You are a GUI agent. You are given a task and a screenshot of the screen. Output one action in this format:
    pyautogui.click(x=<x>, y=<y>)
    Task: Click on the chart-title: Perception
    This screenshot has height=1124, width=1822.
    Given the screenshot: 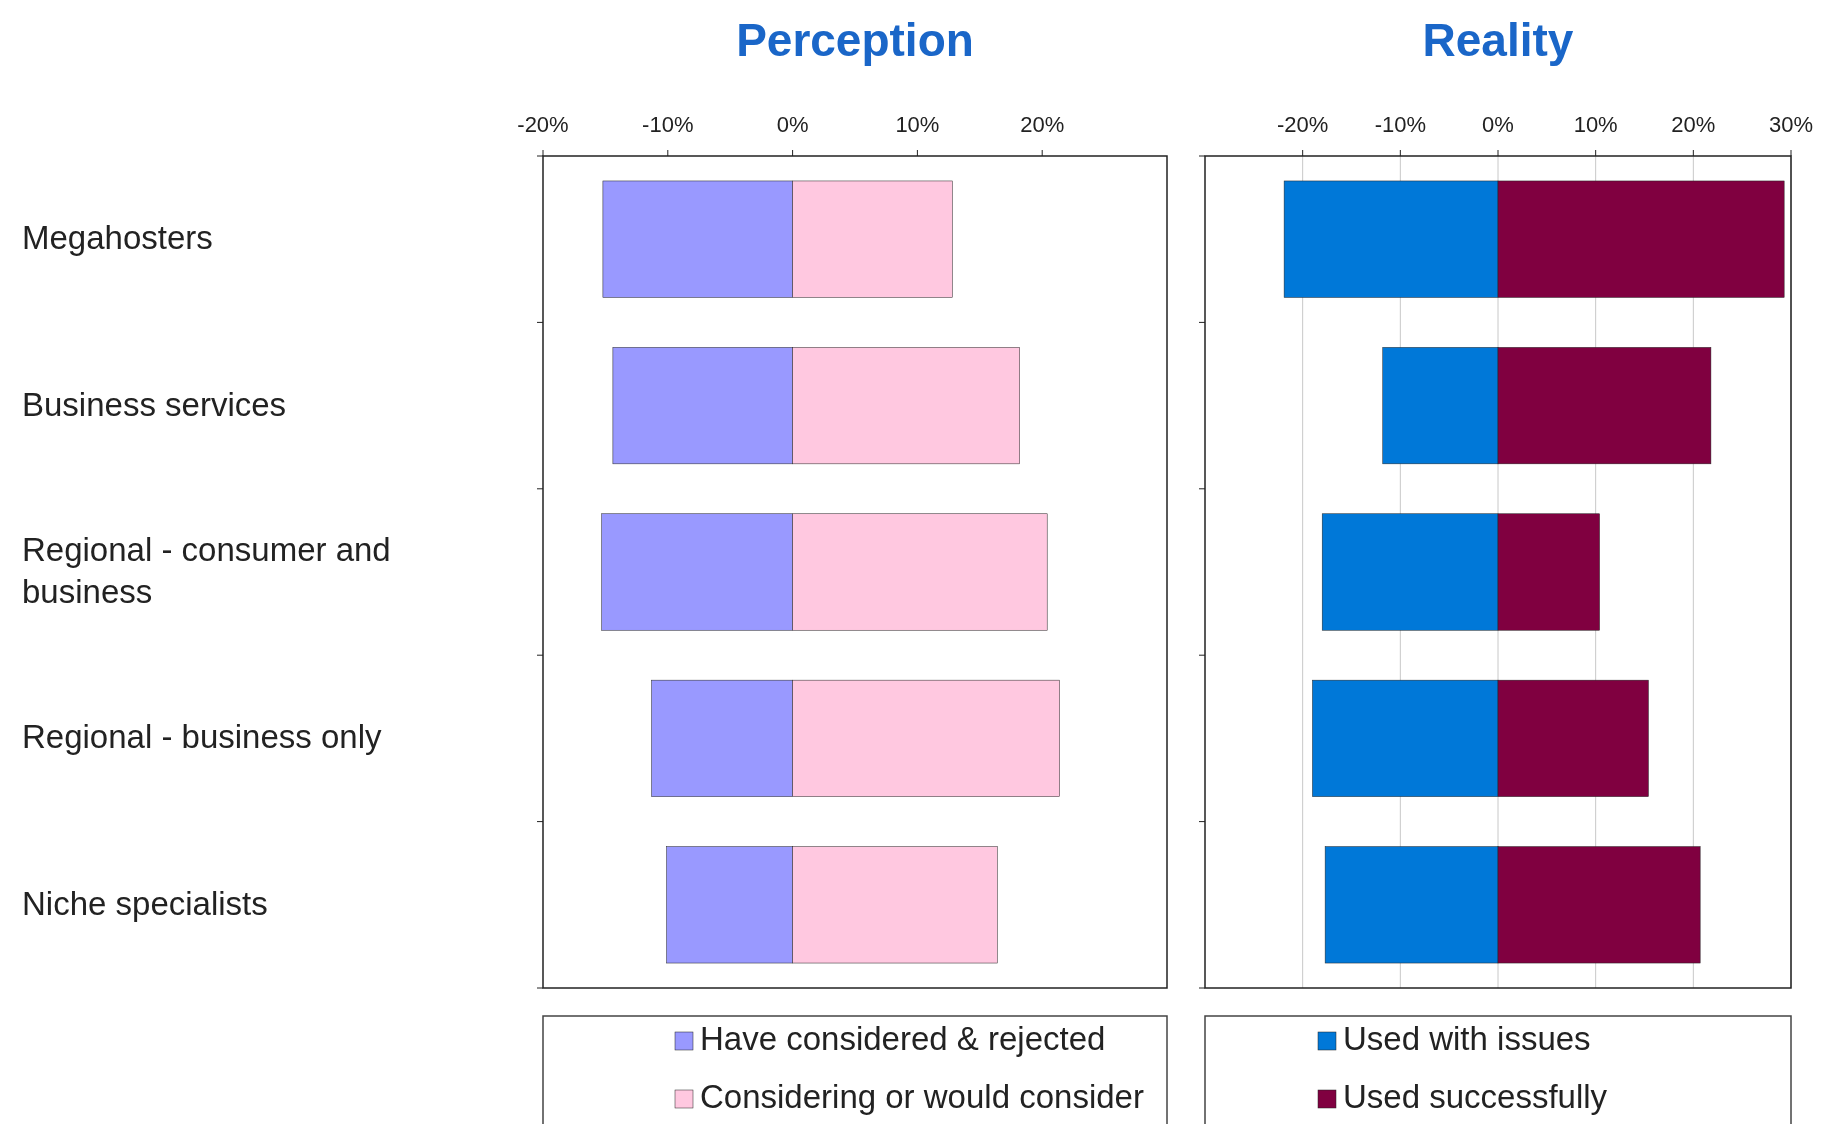 What is the action you would take?
    pyautogui.click(x=855, y=40)
    